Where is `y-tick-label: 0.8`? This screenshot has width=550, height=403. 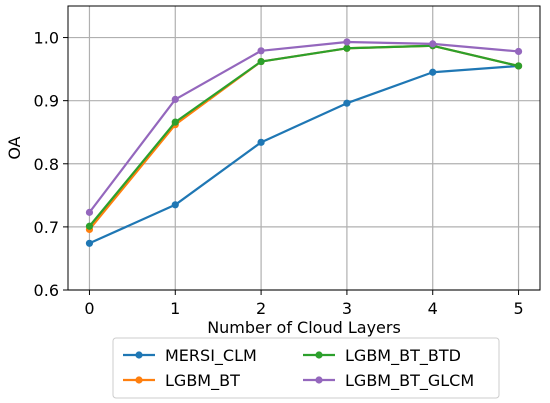 y-tick-label: 0.8 is located at coordinates (46, 164).